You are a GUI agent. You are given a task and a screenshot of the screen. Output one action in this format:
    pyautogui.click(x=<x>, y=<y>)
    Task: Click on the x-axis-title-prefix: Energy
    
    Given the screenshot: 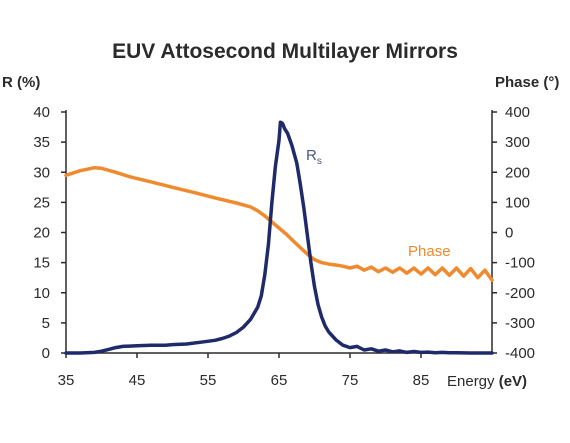 What is the action you would take?
    pyautogui.click(x=471, y=381)
    